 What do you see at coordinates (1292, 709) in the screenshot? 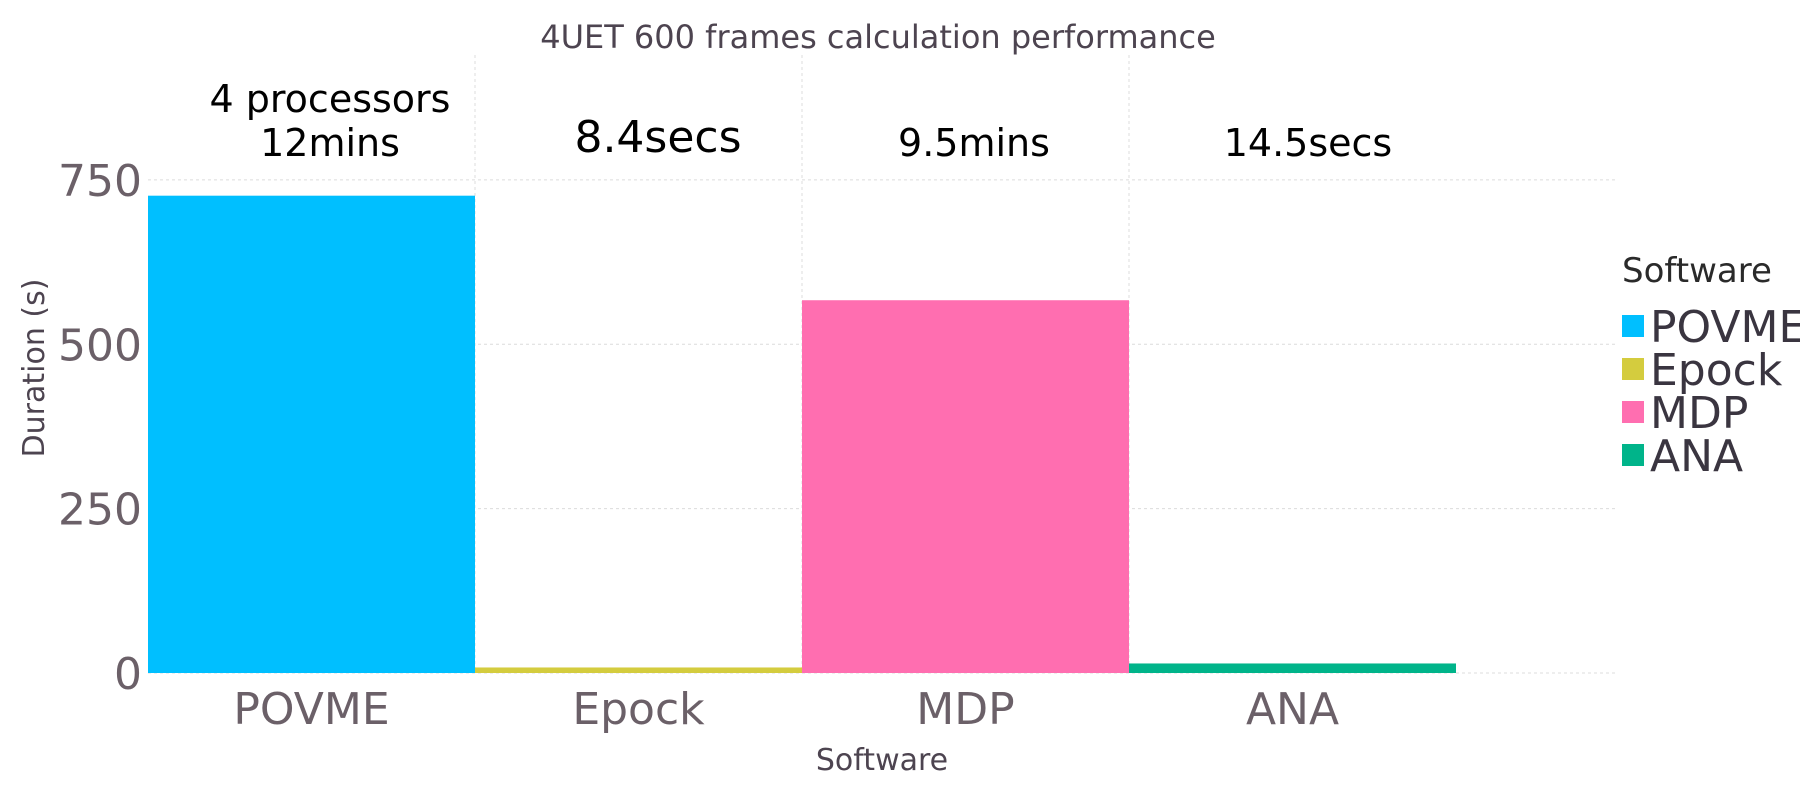
I see `x-tick-label: ANA` at bounding box center [1292, 709].